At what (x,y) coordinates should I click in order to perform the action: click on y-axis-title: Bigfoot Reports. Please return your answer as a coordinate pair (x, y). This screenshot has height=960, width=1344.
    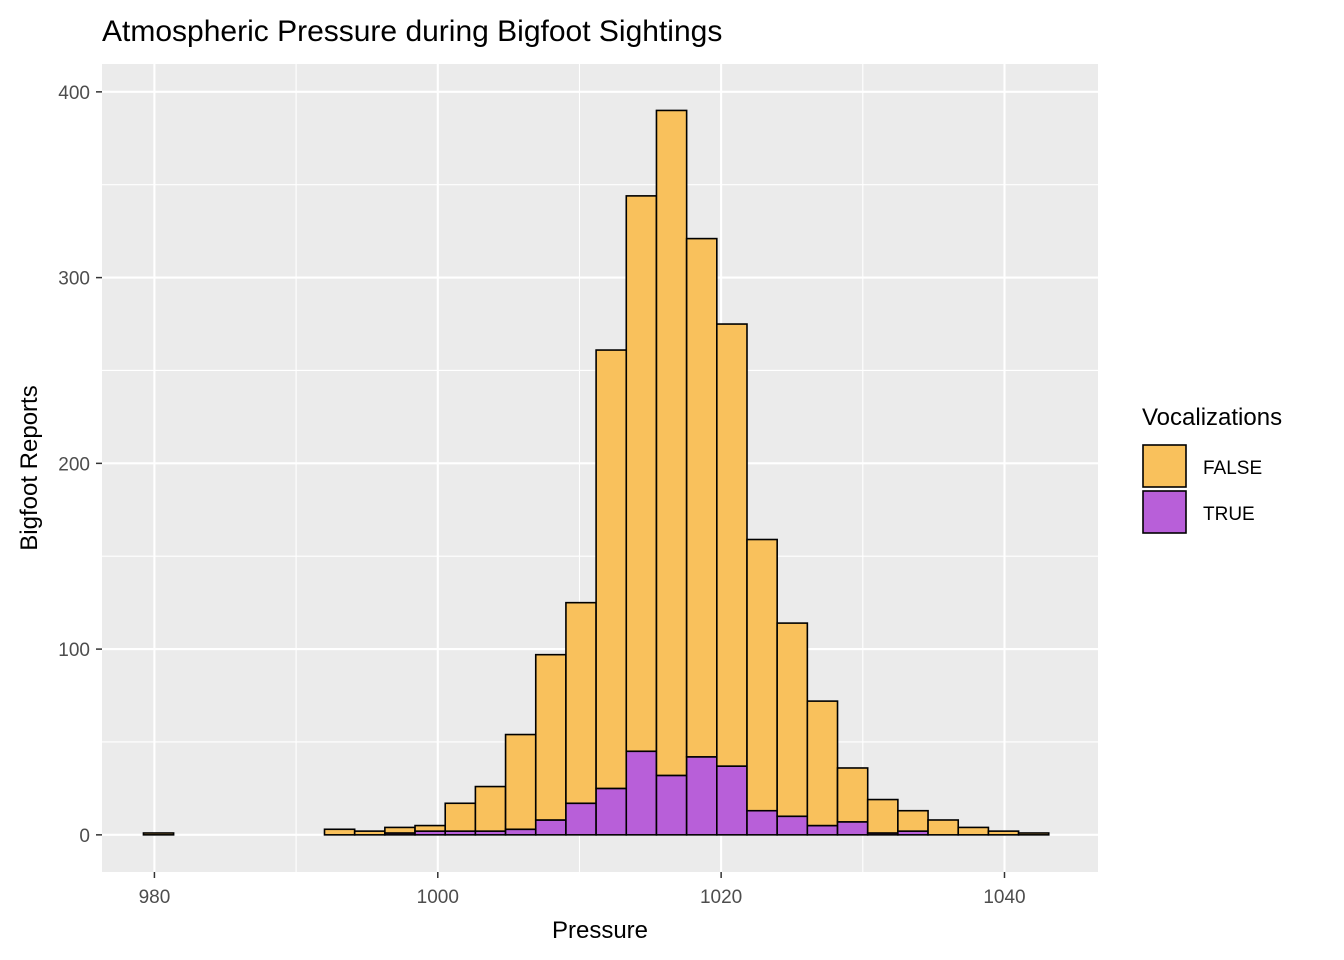
    Looking at the image, I should click on (29, 467).